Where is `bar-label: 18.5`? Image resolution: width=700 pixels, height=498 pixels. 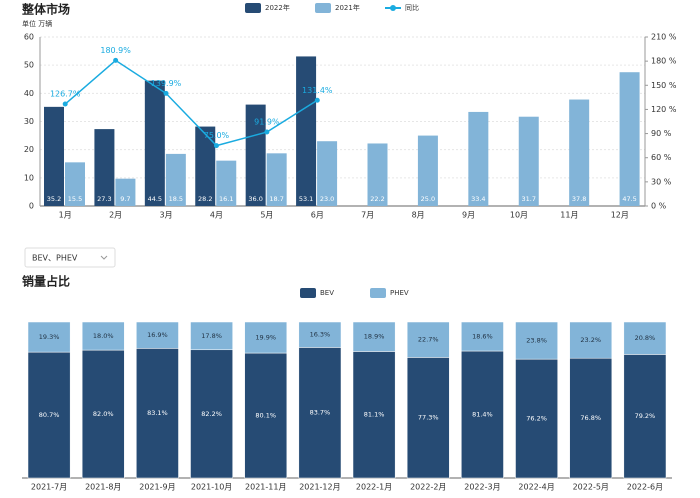 bar-label: 18.5 is located at coordinates (176, 199).